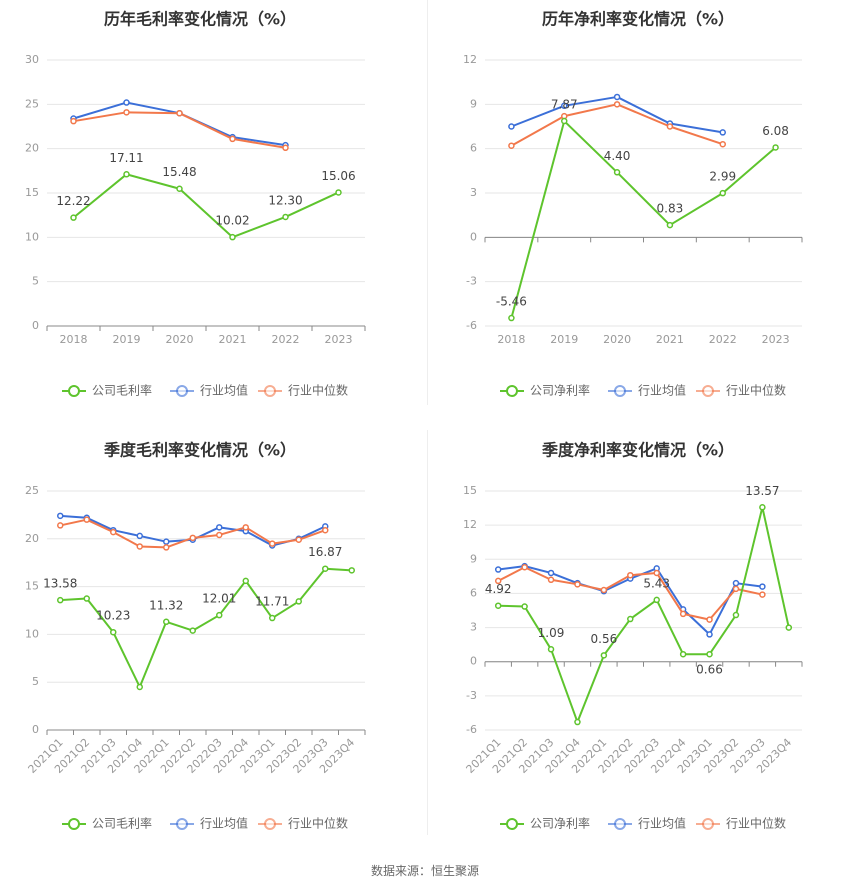 The image size is (850, 890). Describe the element at coordinates (511, 302) in the screenshot. I see `data-label: -5.46` at that location.